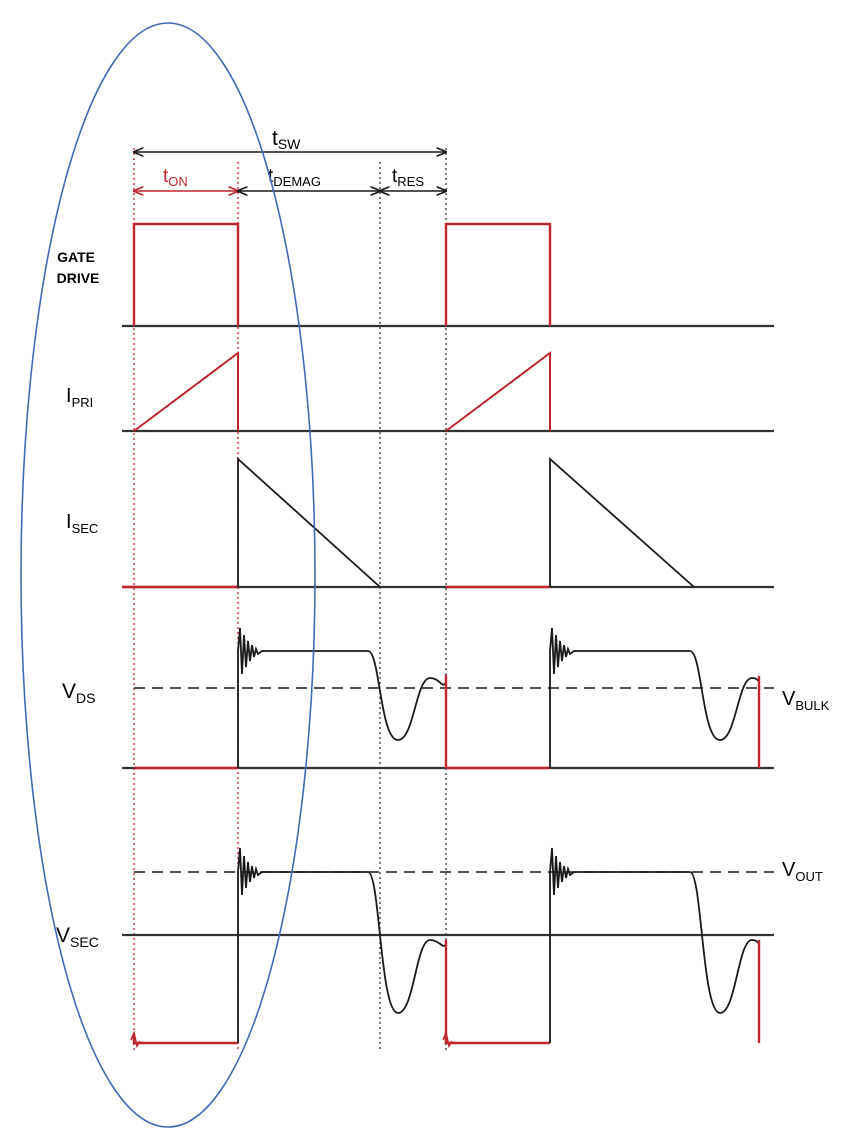 Image resolution: width=852 pixels, height=1133 pixels. Describe the element at coordinates (420, 522) in the screenshot. I see `i-sec-trace: ISEC` at that location.